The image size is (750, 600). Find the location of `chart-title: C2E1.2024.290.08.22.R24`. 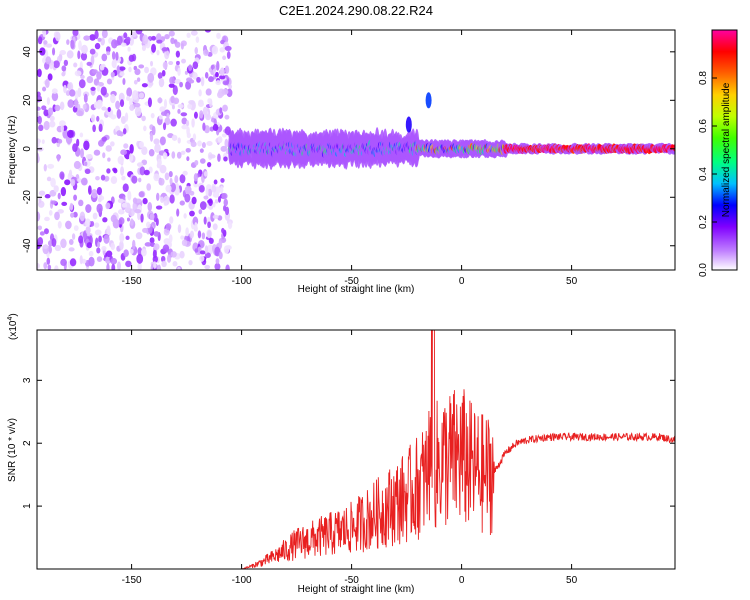

chart-title: C2E1.2024.290.08.22.R24 is located at coordinates (356, 10).